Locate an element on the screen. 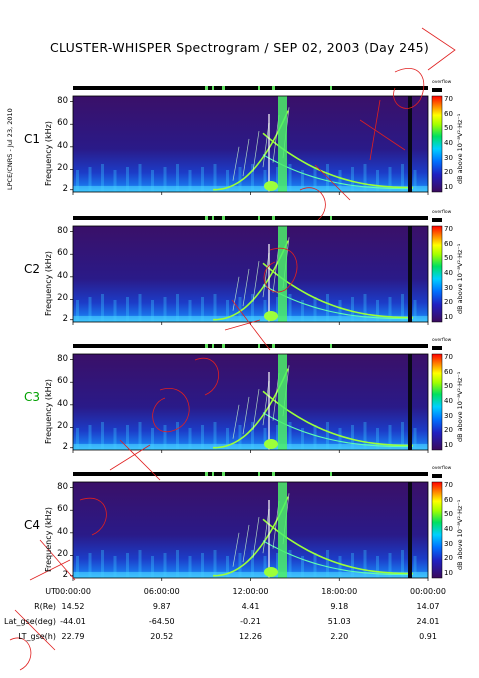 The image size is (479, 678). colorbar-tick: 60 is located at coordinates (448, 371).